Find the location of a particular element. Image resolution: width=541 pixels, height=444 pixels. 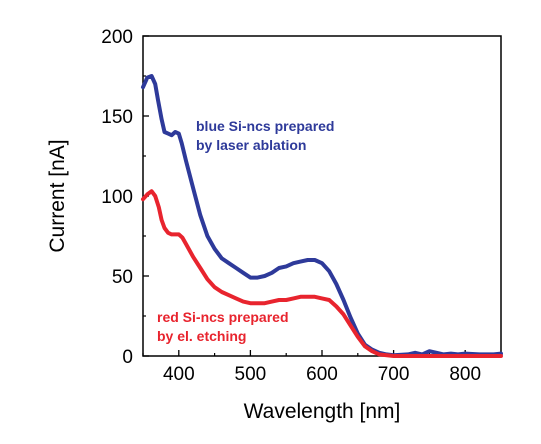

y-tick-label-200: 200 is located at coordinates (117, 37).